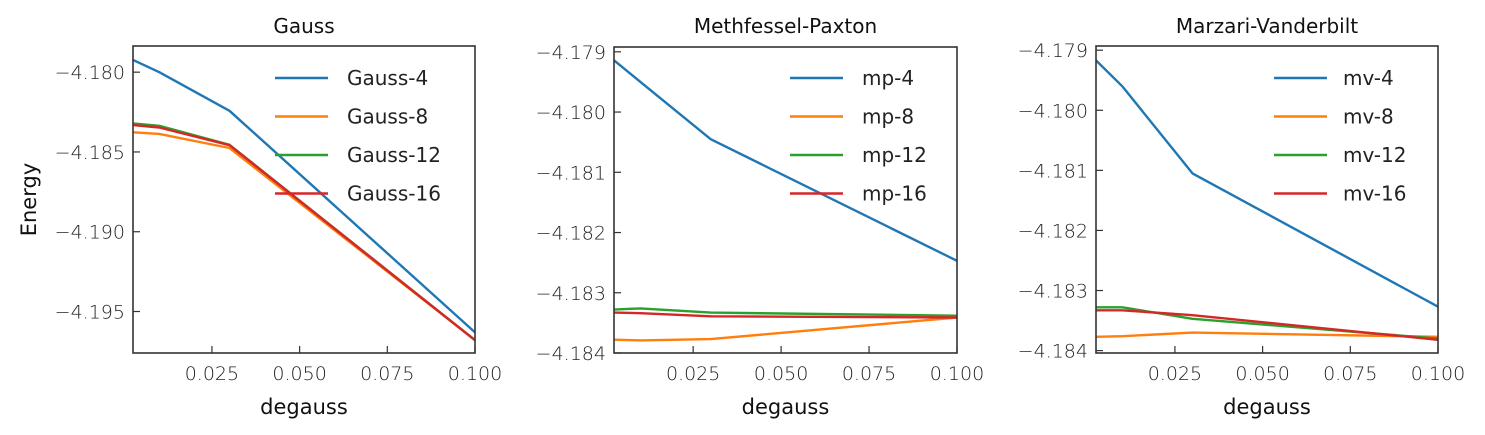 Image resolution: width=1485 pixels, height=435 pixels. What do you see at coordinates (1267, 26) in the screenshot?
I see `chart-title: Marzari-Vanderbilt` at bounding box center [1267, 26].